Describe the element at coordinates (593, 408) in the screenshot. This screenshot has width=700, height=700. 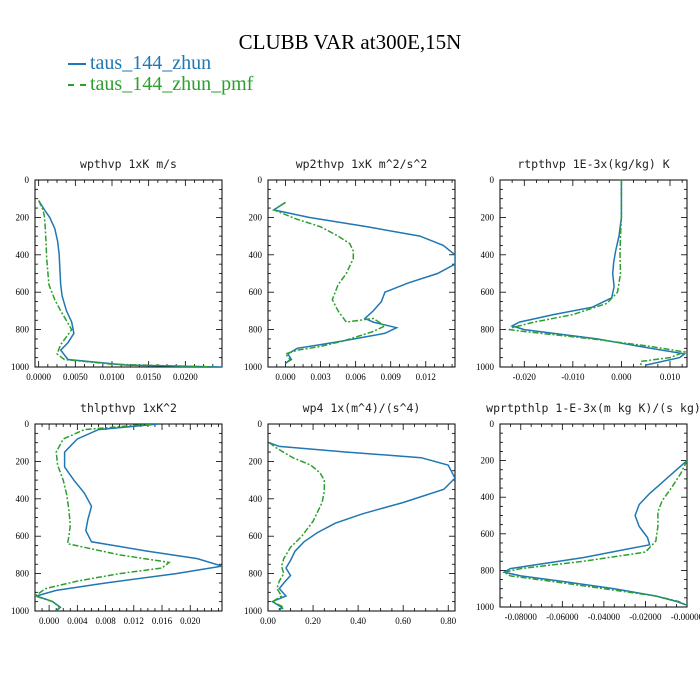
I see `panel-title: wprtpthlp 1-E-3x(m kg K)/(s kg)` at that location.